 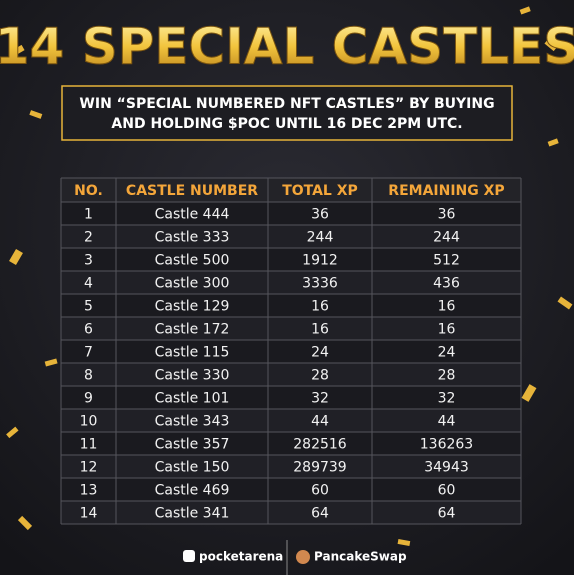 What do you see at coordinates (192, 514) in the screenshot?
I see `cell: Castle 341` at bounding box center [192, 514].